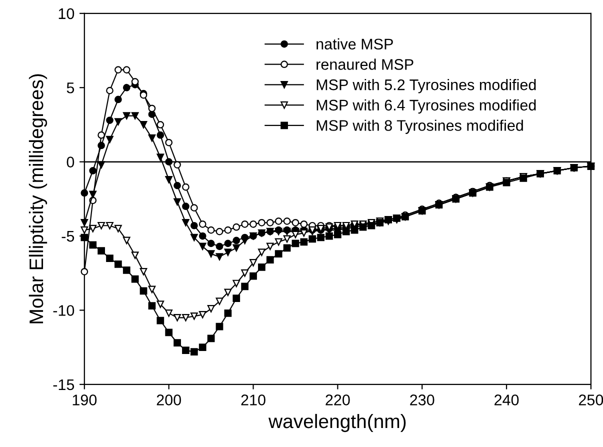 This screenshot has height=447, width=603. Describe the element at coordinates (422, 400) in the screenshot. I see `x-tick-label: 230` at that location.